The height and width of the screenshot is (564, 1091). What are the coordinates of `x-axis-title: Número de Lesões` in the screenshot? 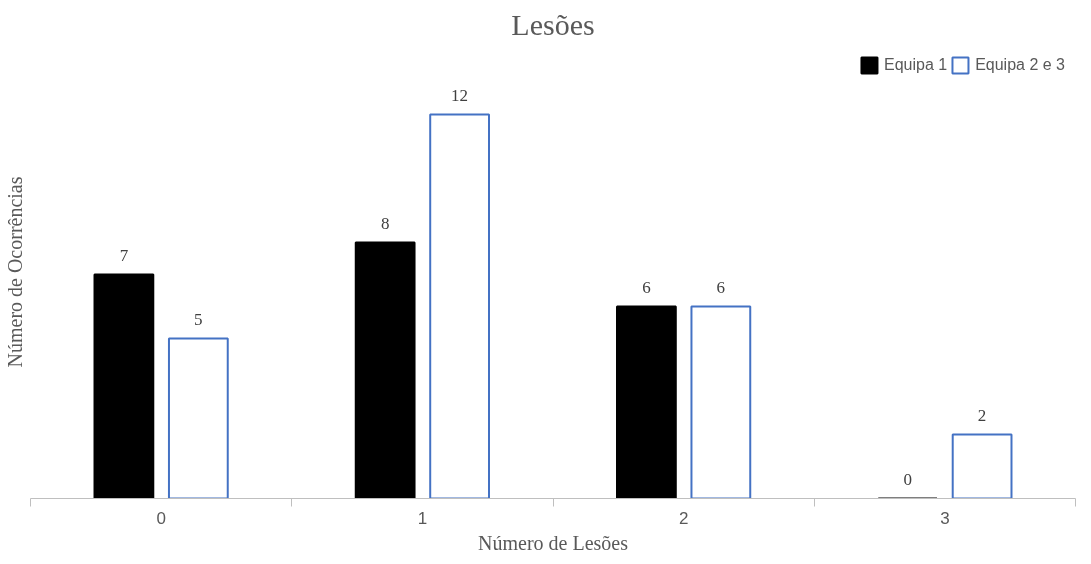 It's located at (553, 542).